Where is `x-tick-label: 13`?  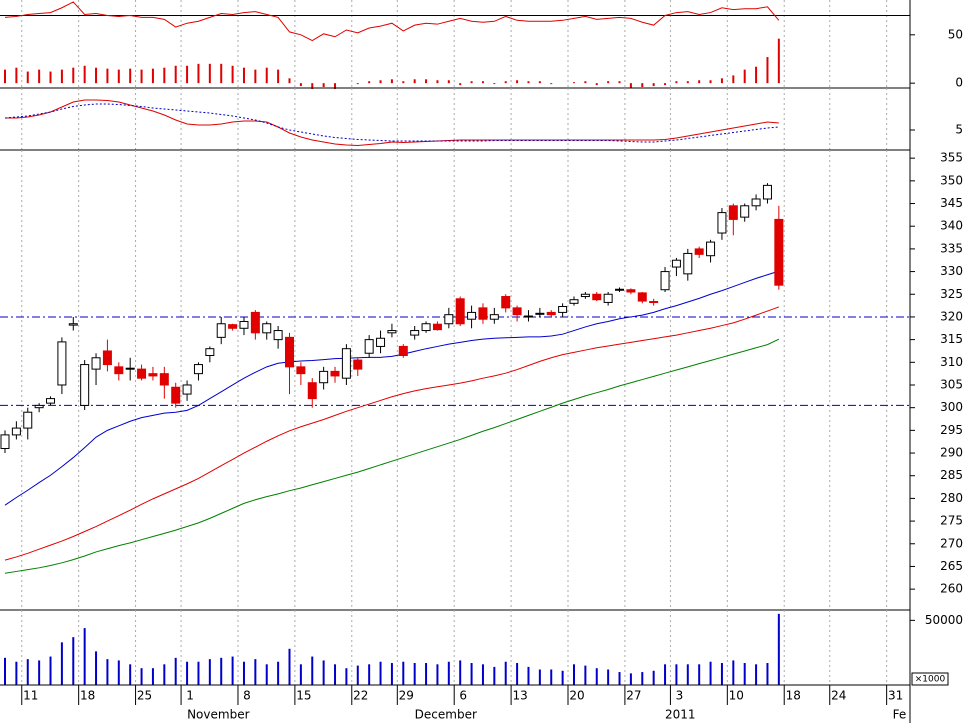
x-tick-label: 13 is located at coordinates (519, 696).